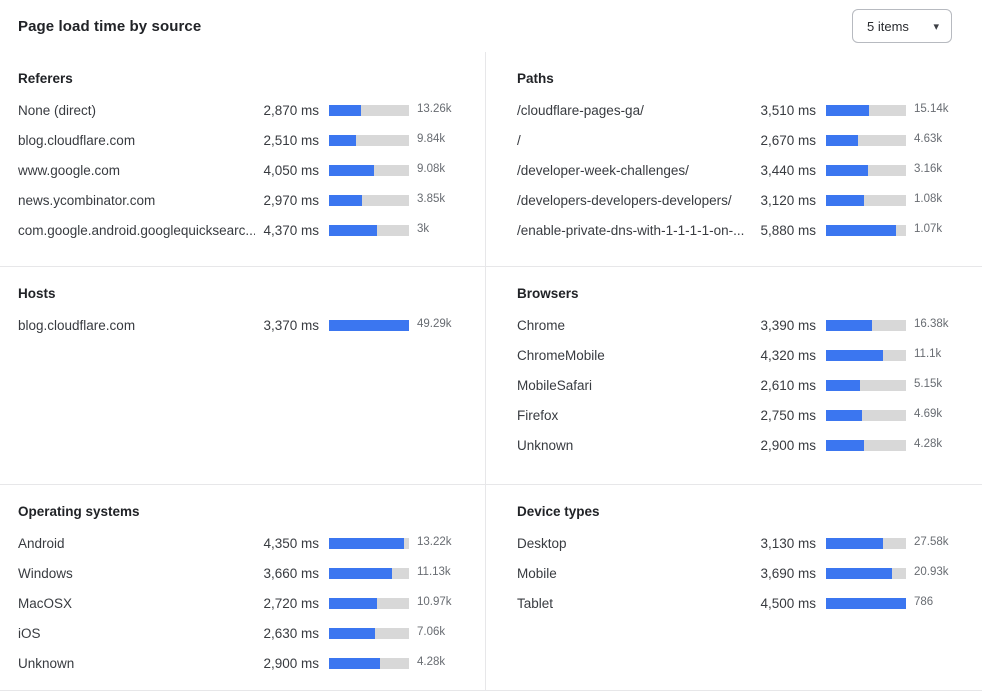  I want to click on metric-row-windows: Windows 3,660 ms 11.13k, so click(243, 573).